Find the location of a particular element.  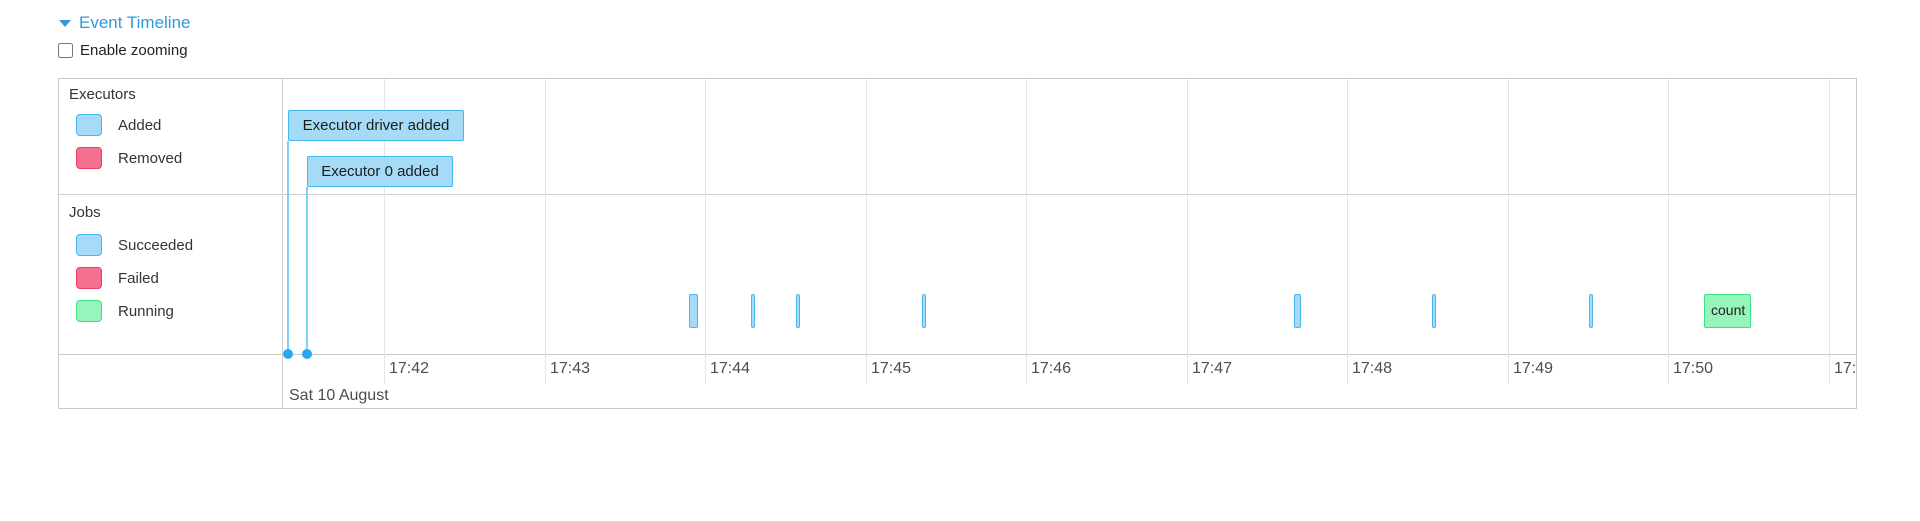

jobs-legend-list: Succeeded Failed Running is located at coordinates (170, 243).